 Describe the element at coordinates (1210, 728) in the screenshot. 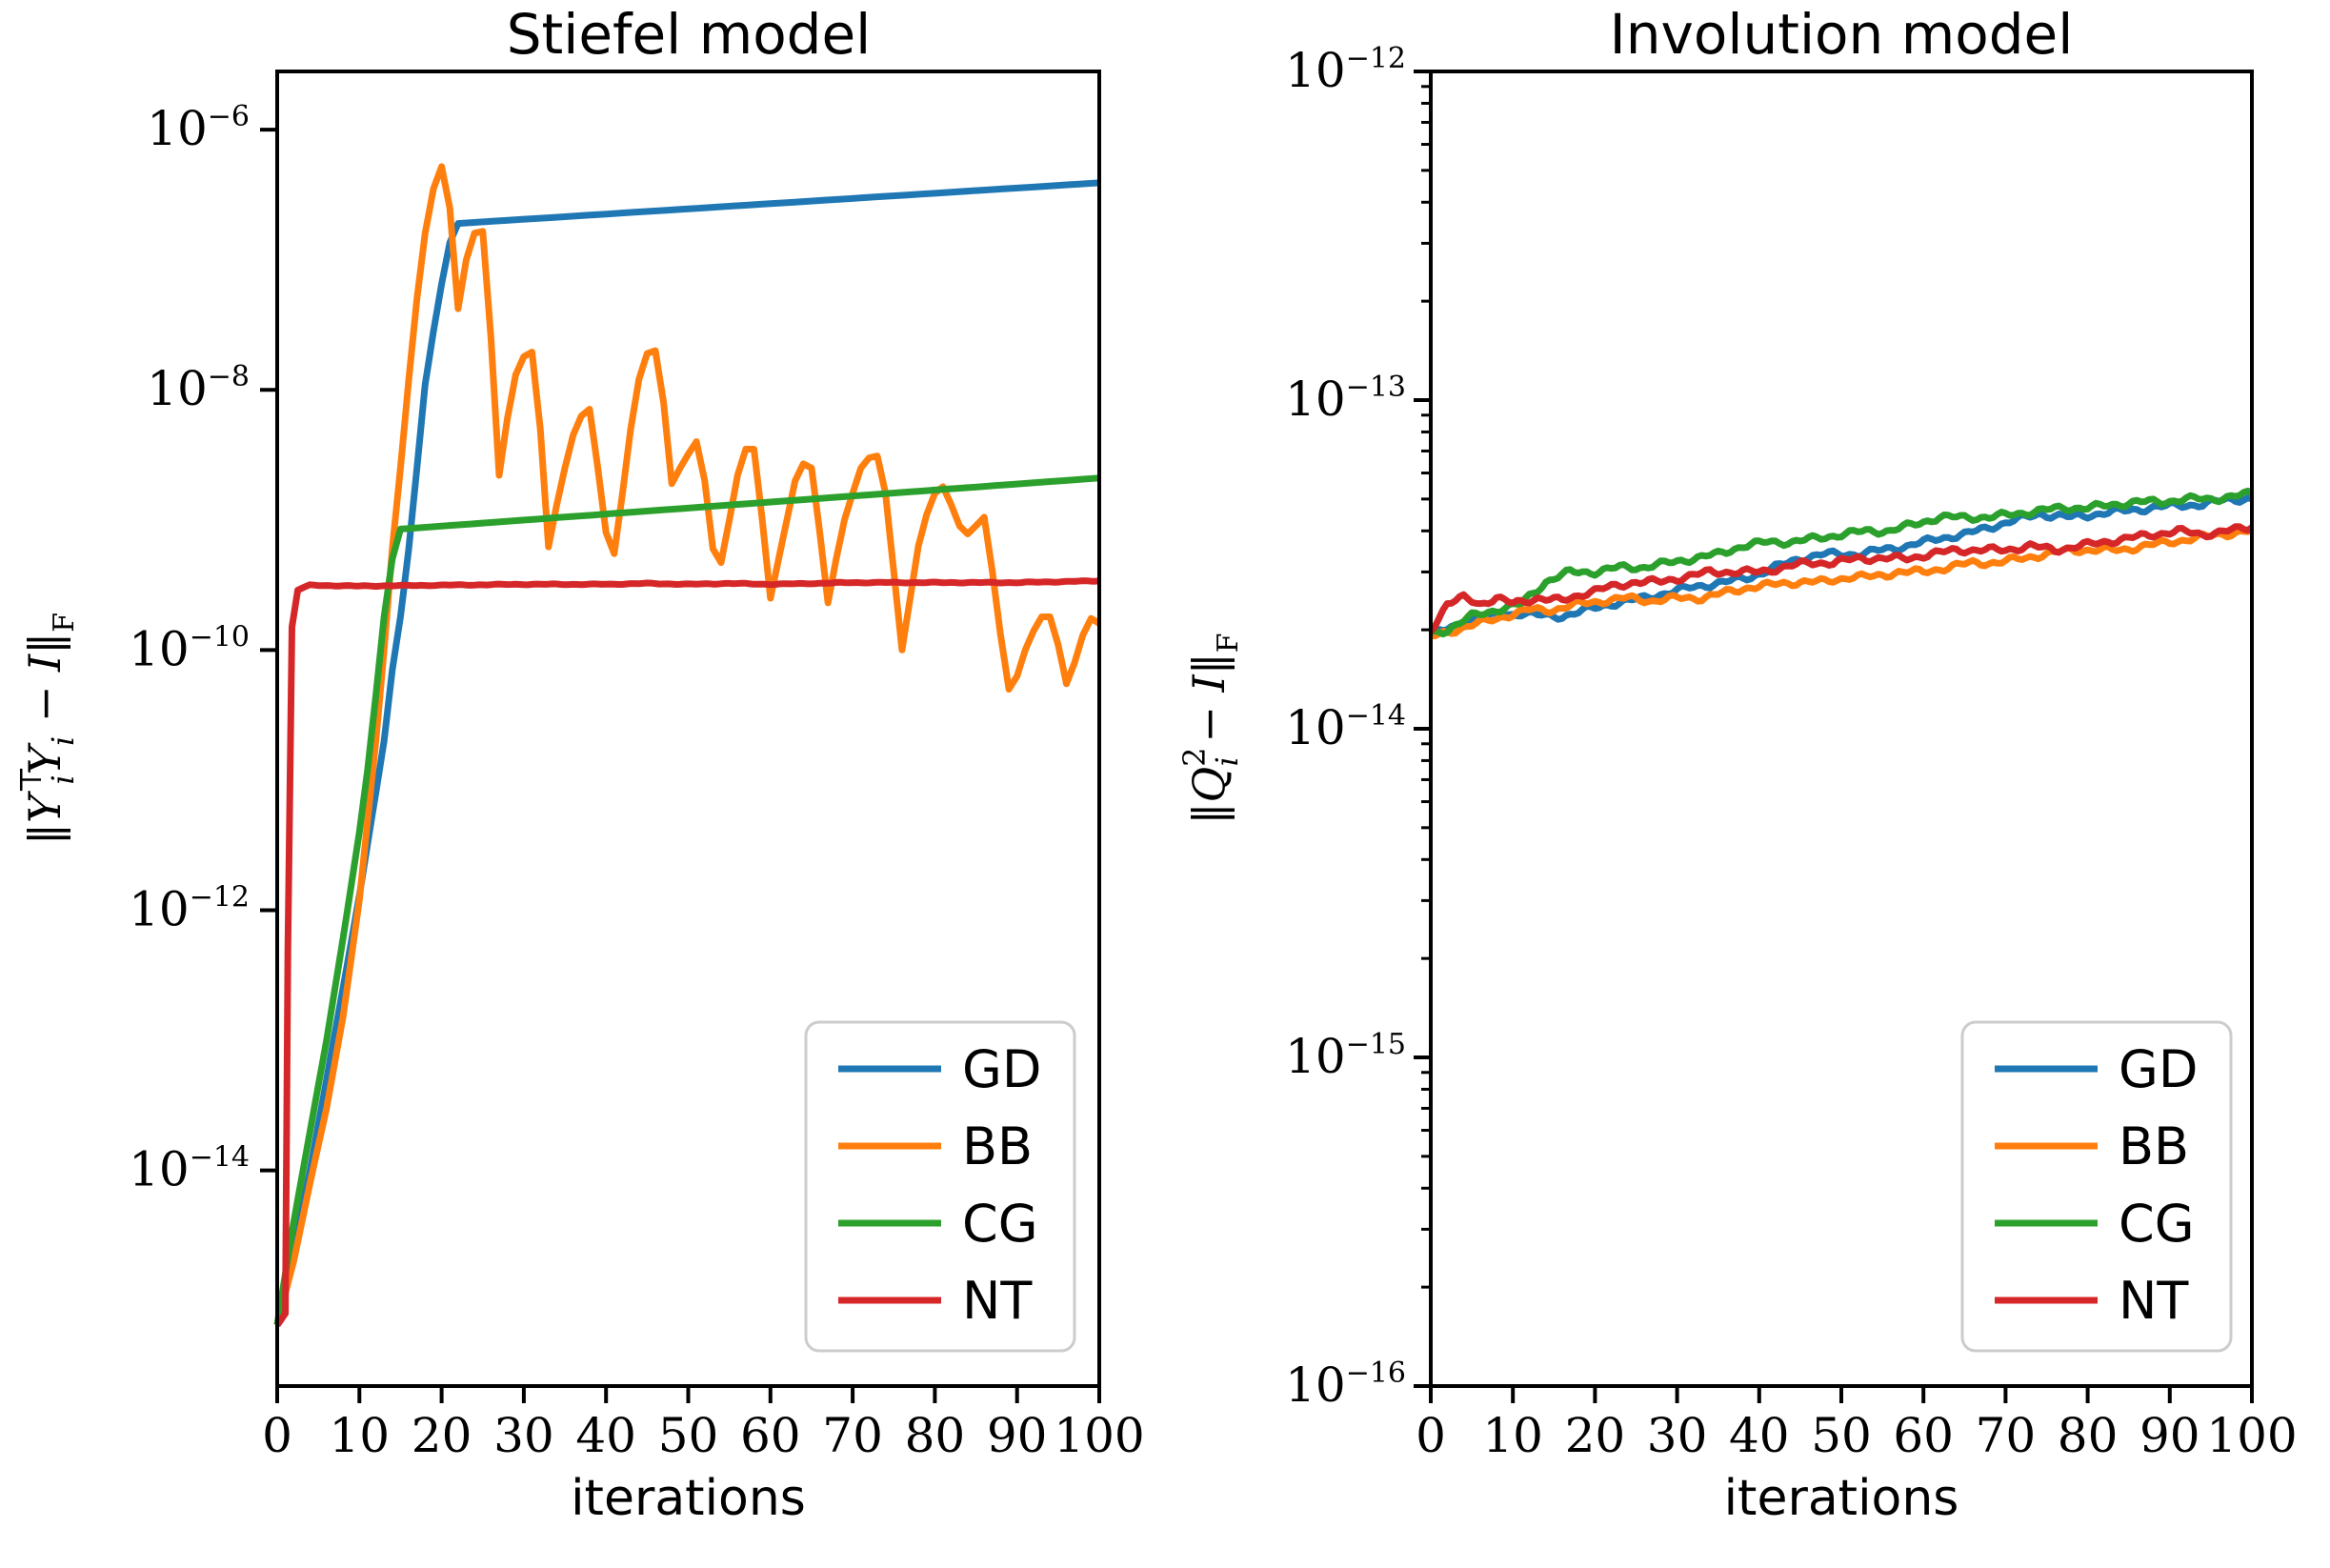

I see `y-axis-label: ‖Q2i − I‖F` at that location.